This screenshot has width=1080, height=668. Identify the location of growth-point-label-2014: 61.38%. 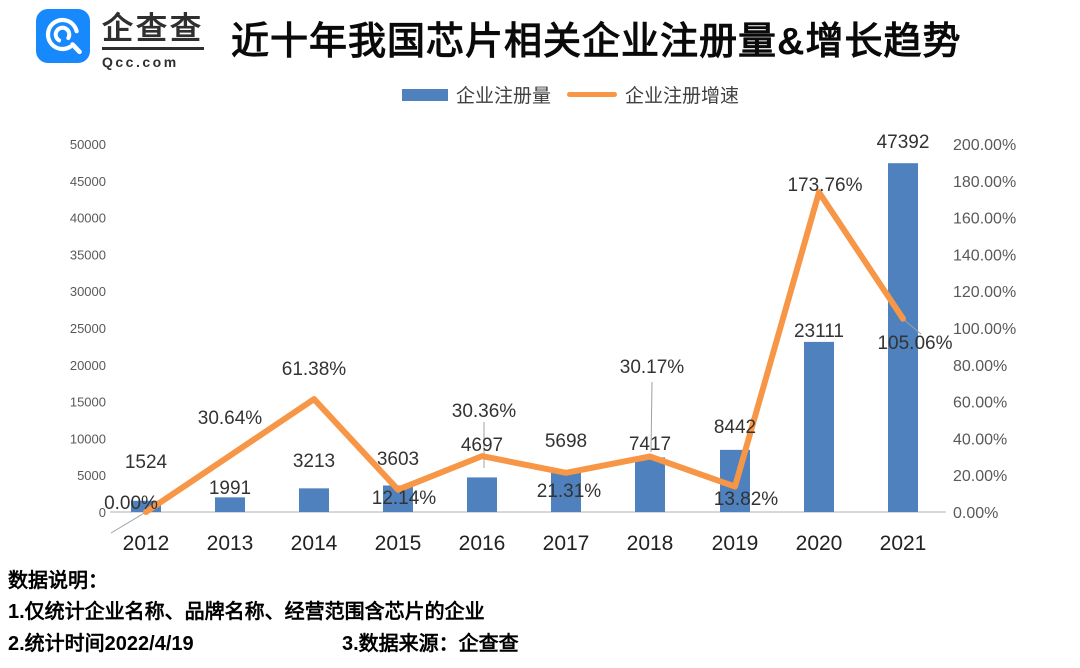
(314, 369).